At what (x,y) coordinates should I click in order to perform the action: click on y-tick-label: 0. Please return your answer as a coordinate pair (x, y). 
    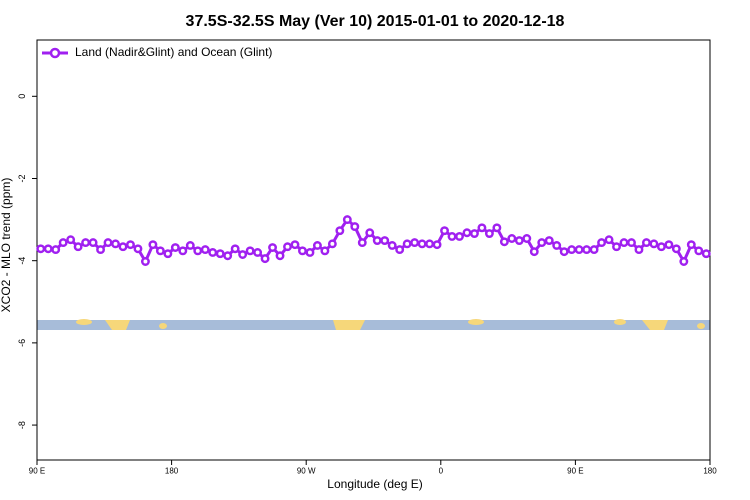
    Looking at the image, I should click on (22, 96).